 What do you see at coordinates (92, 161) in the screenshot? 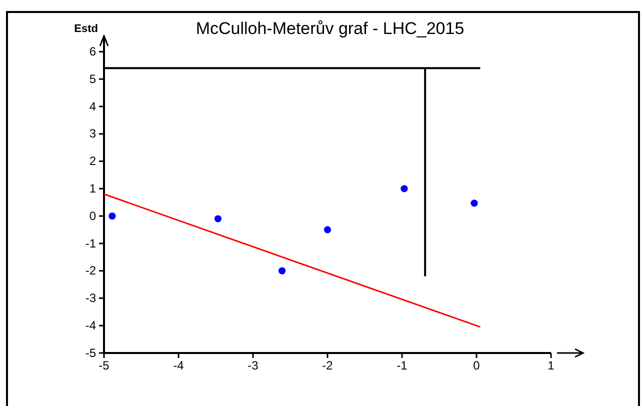
I see `y-tick-label: 2` at bounding box center [92, 161].